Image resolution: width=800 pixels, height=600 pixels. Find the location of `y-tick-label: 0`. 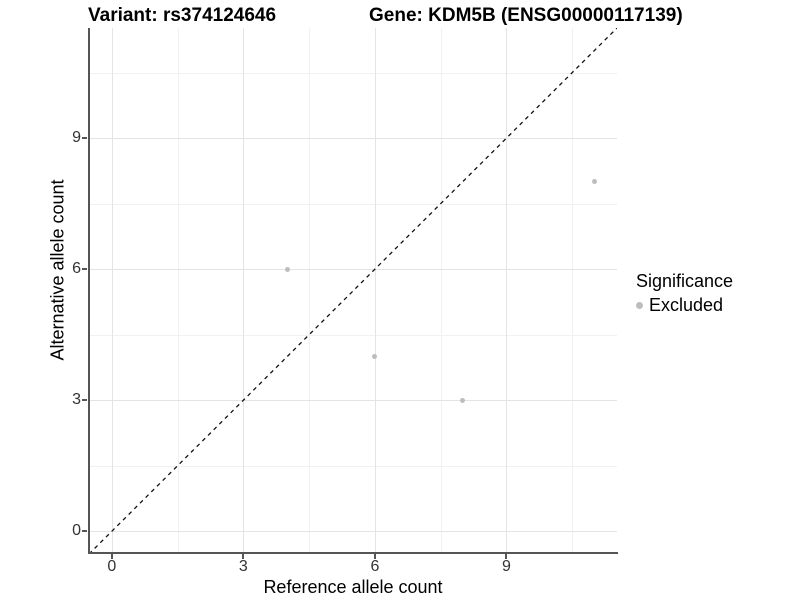

y-tick-label: 0 is located at coordinates (76, 531).